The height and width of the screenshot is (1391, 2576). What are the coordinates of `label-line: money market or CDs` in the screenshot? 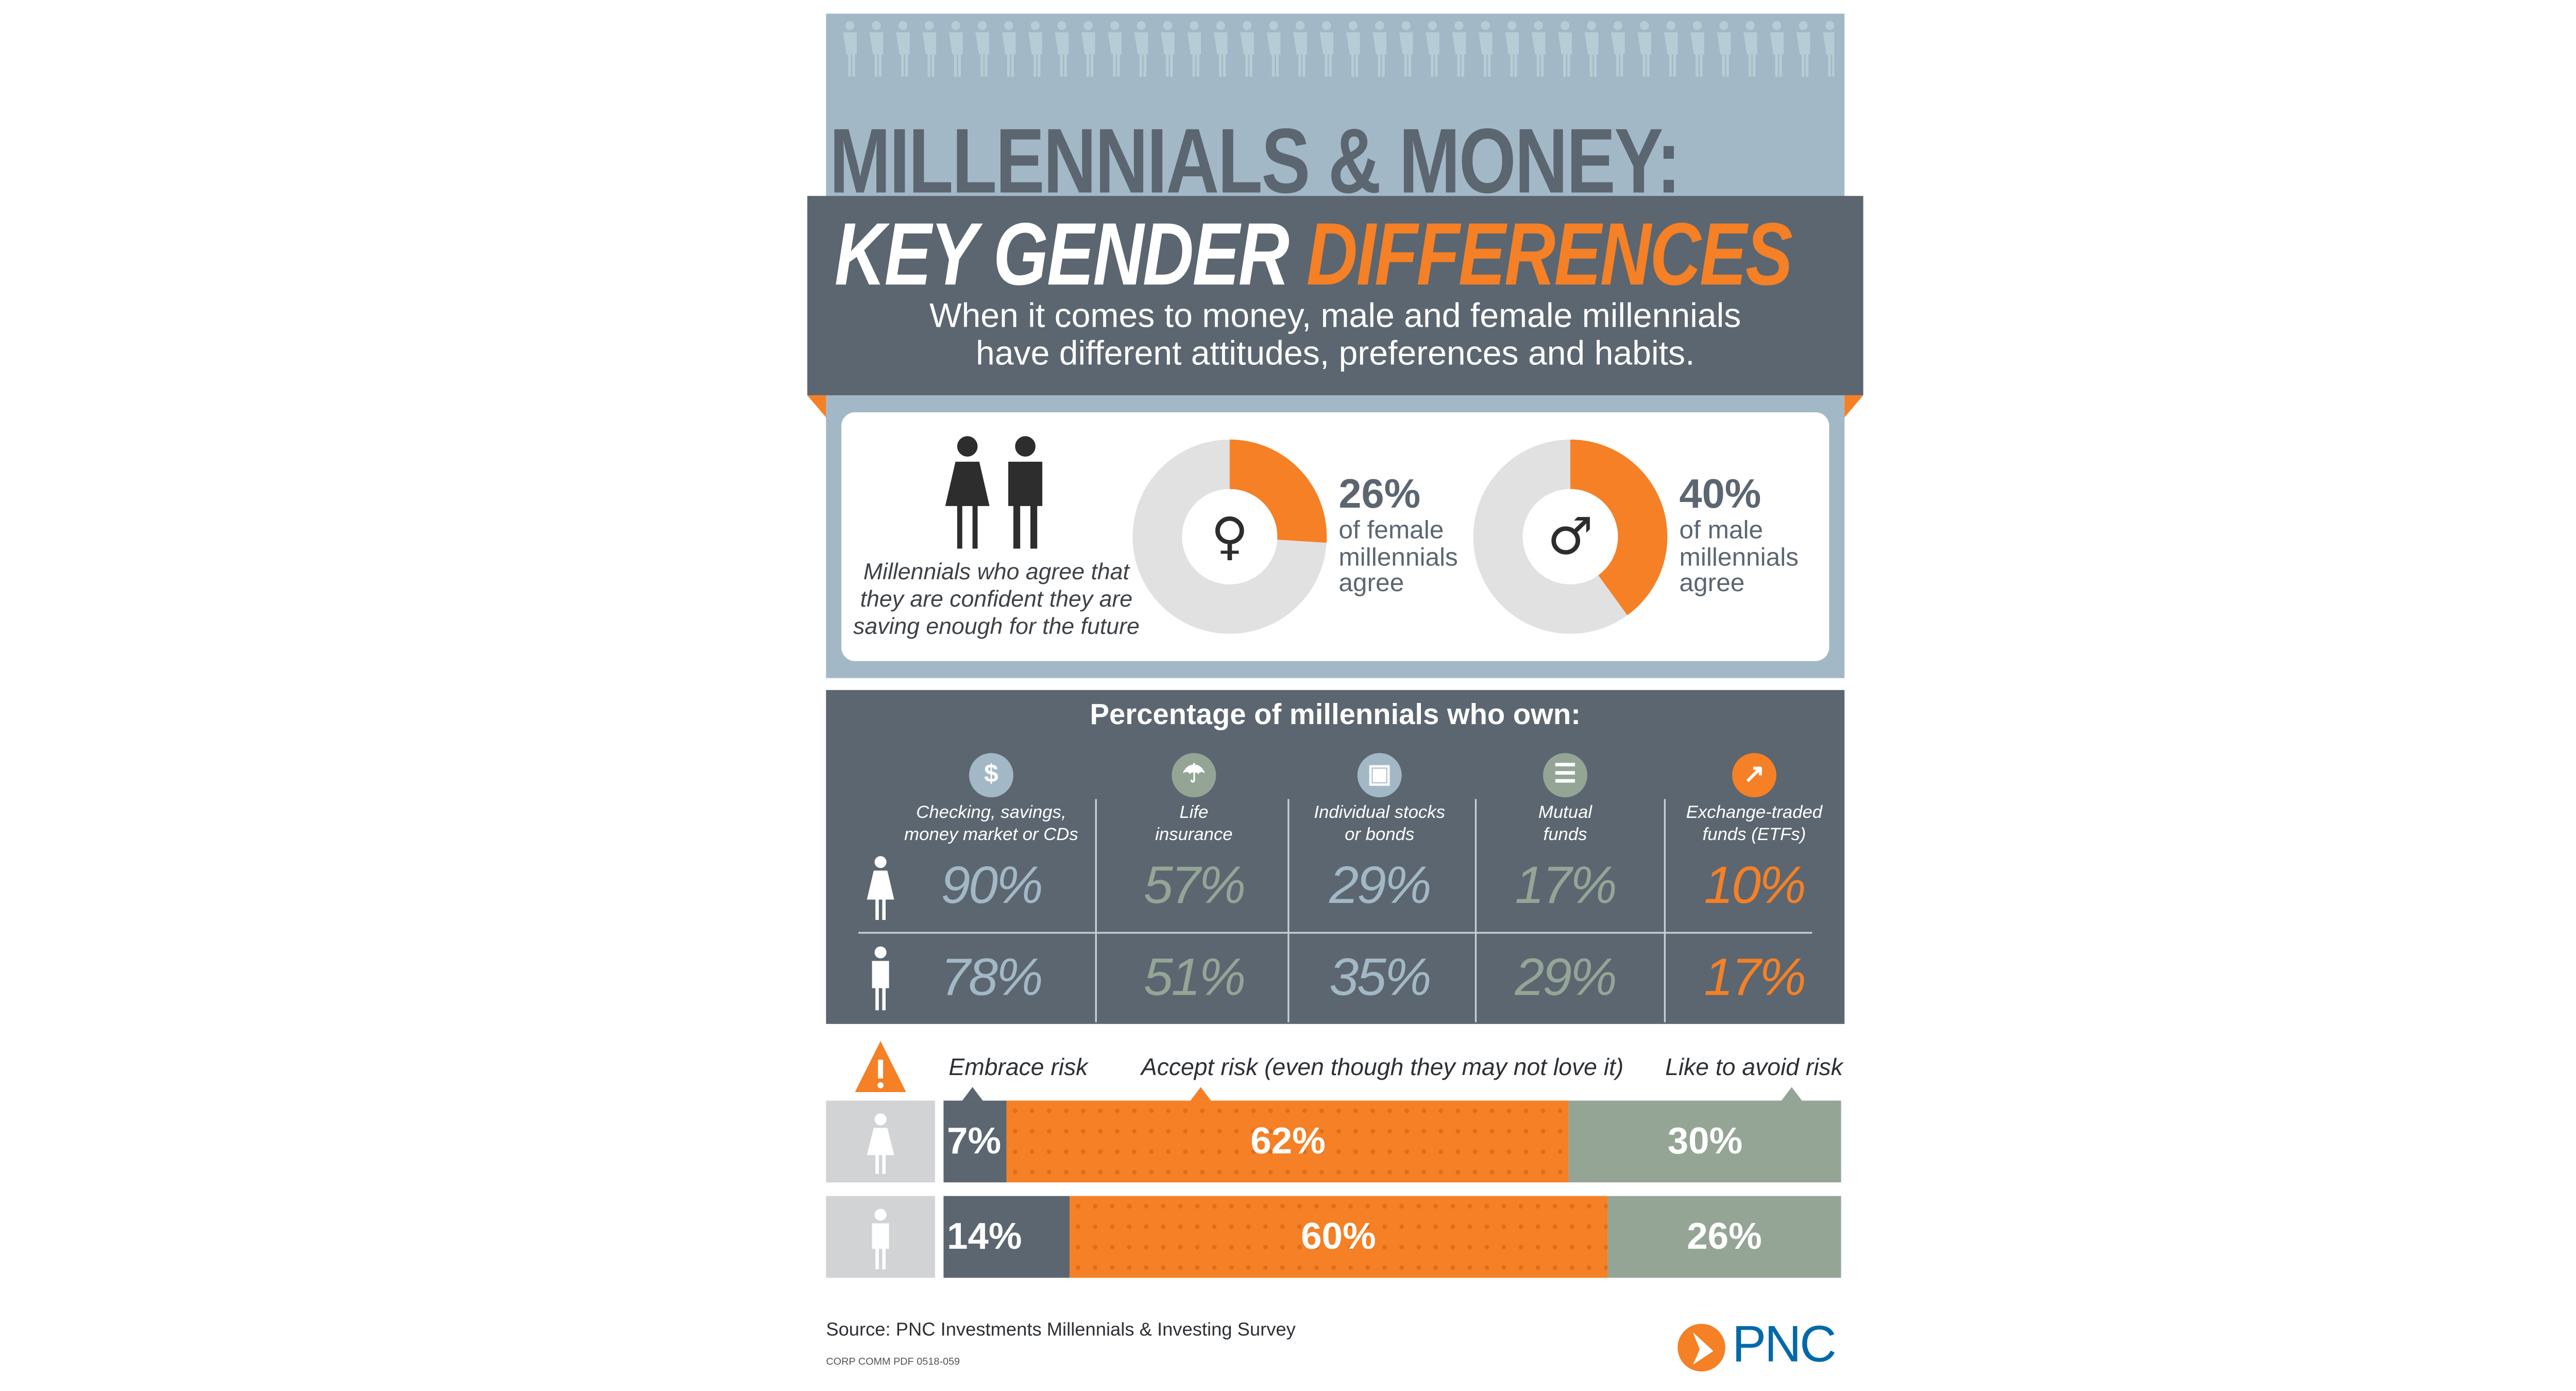 It's located at (991, 835).